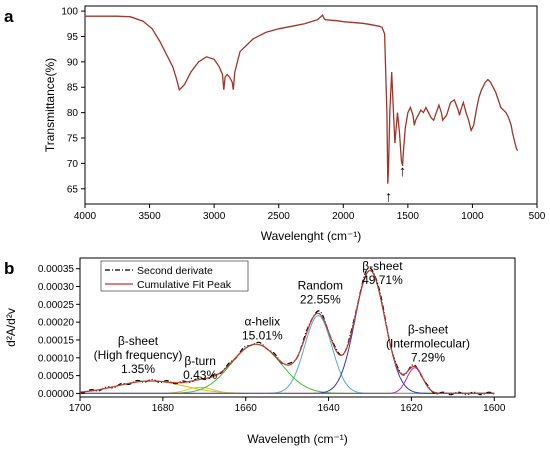 The height and width of the screenshot is (453, 550). What do you see at coordinates (73, 62) in the screenshot?
I see `y-tick-label-a: 90` at bounding box center [73, 62].